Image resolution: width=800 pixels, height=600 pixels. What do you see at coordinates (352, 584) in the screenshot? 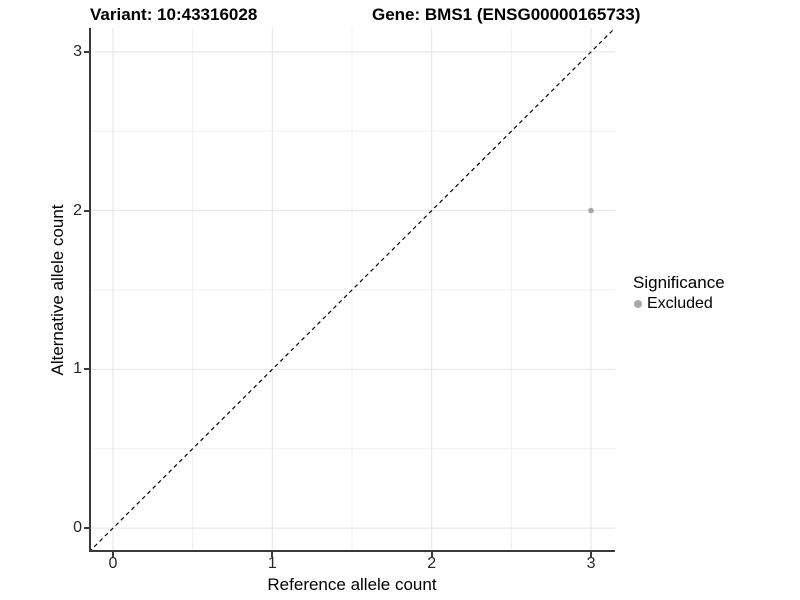
I see `x-axis-title: Reference allele count` at bounding box center [352, 584].